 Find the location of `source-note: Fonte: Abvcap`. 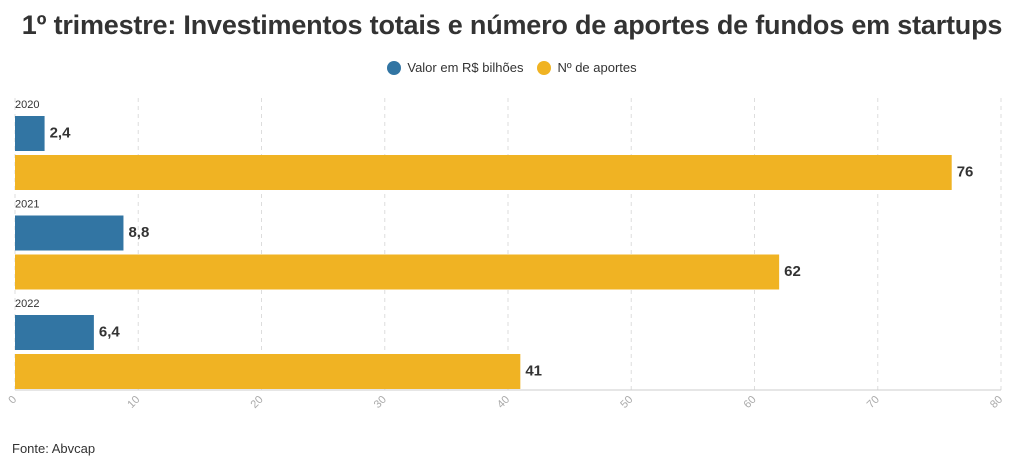

source-note: Fonte: Abvcap is located at coordinates (54, 448).